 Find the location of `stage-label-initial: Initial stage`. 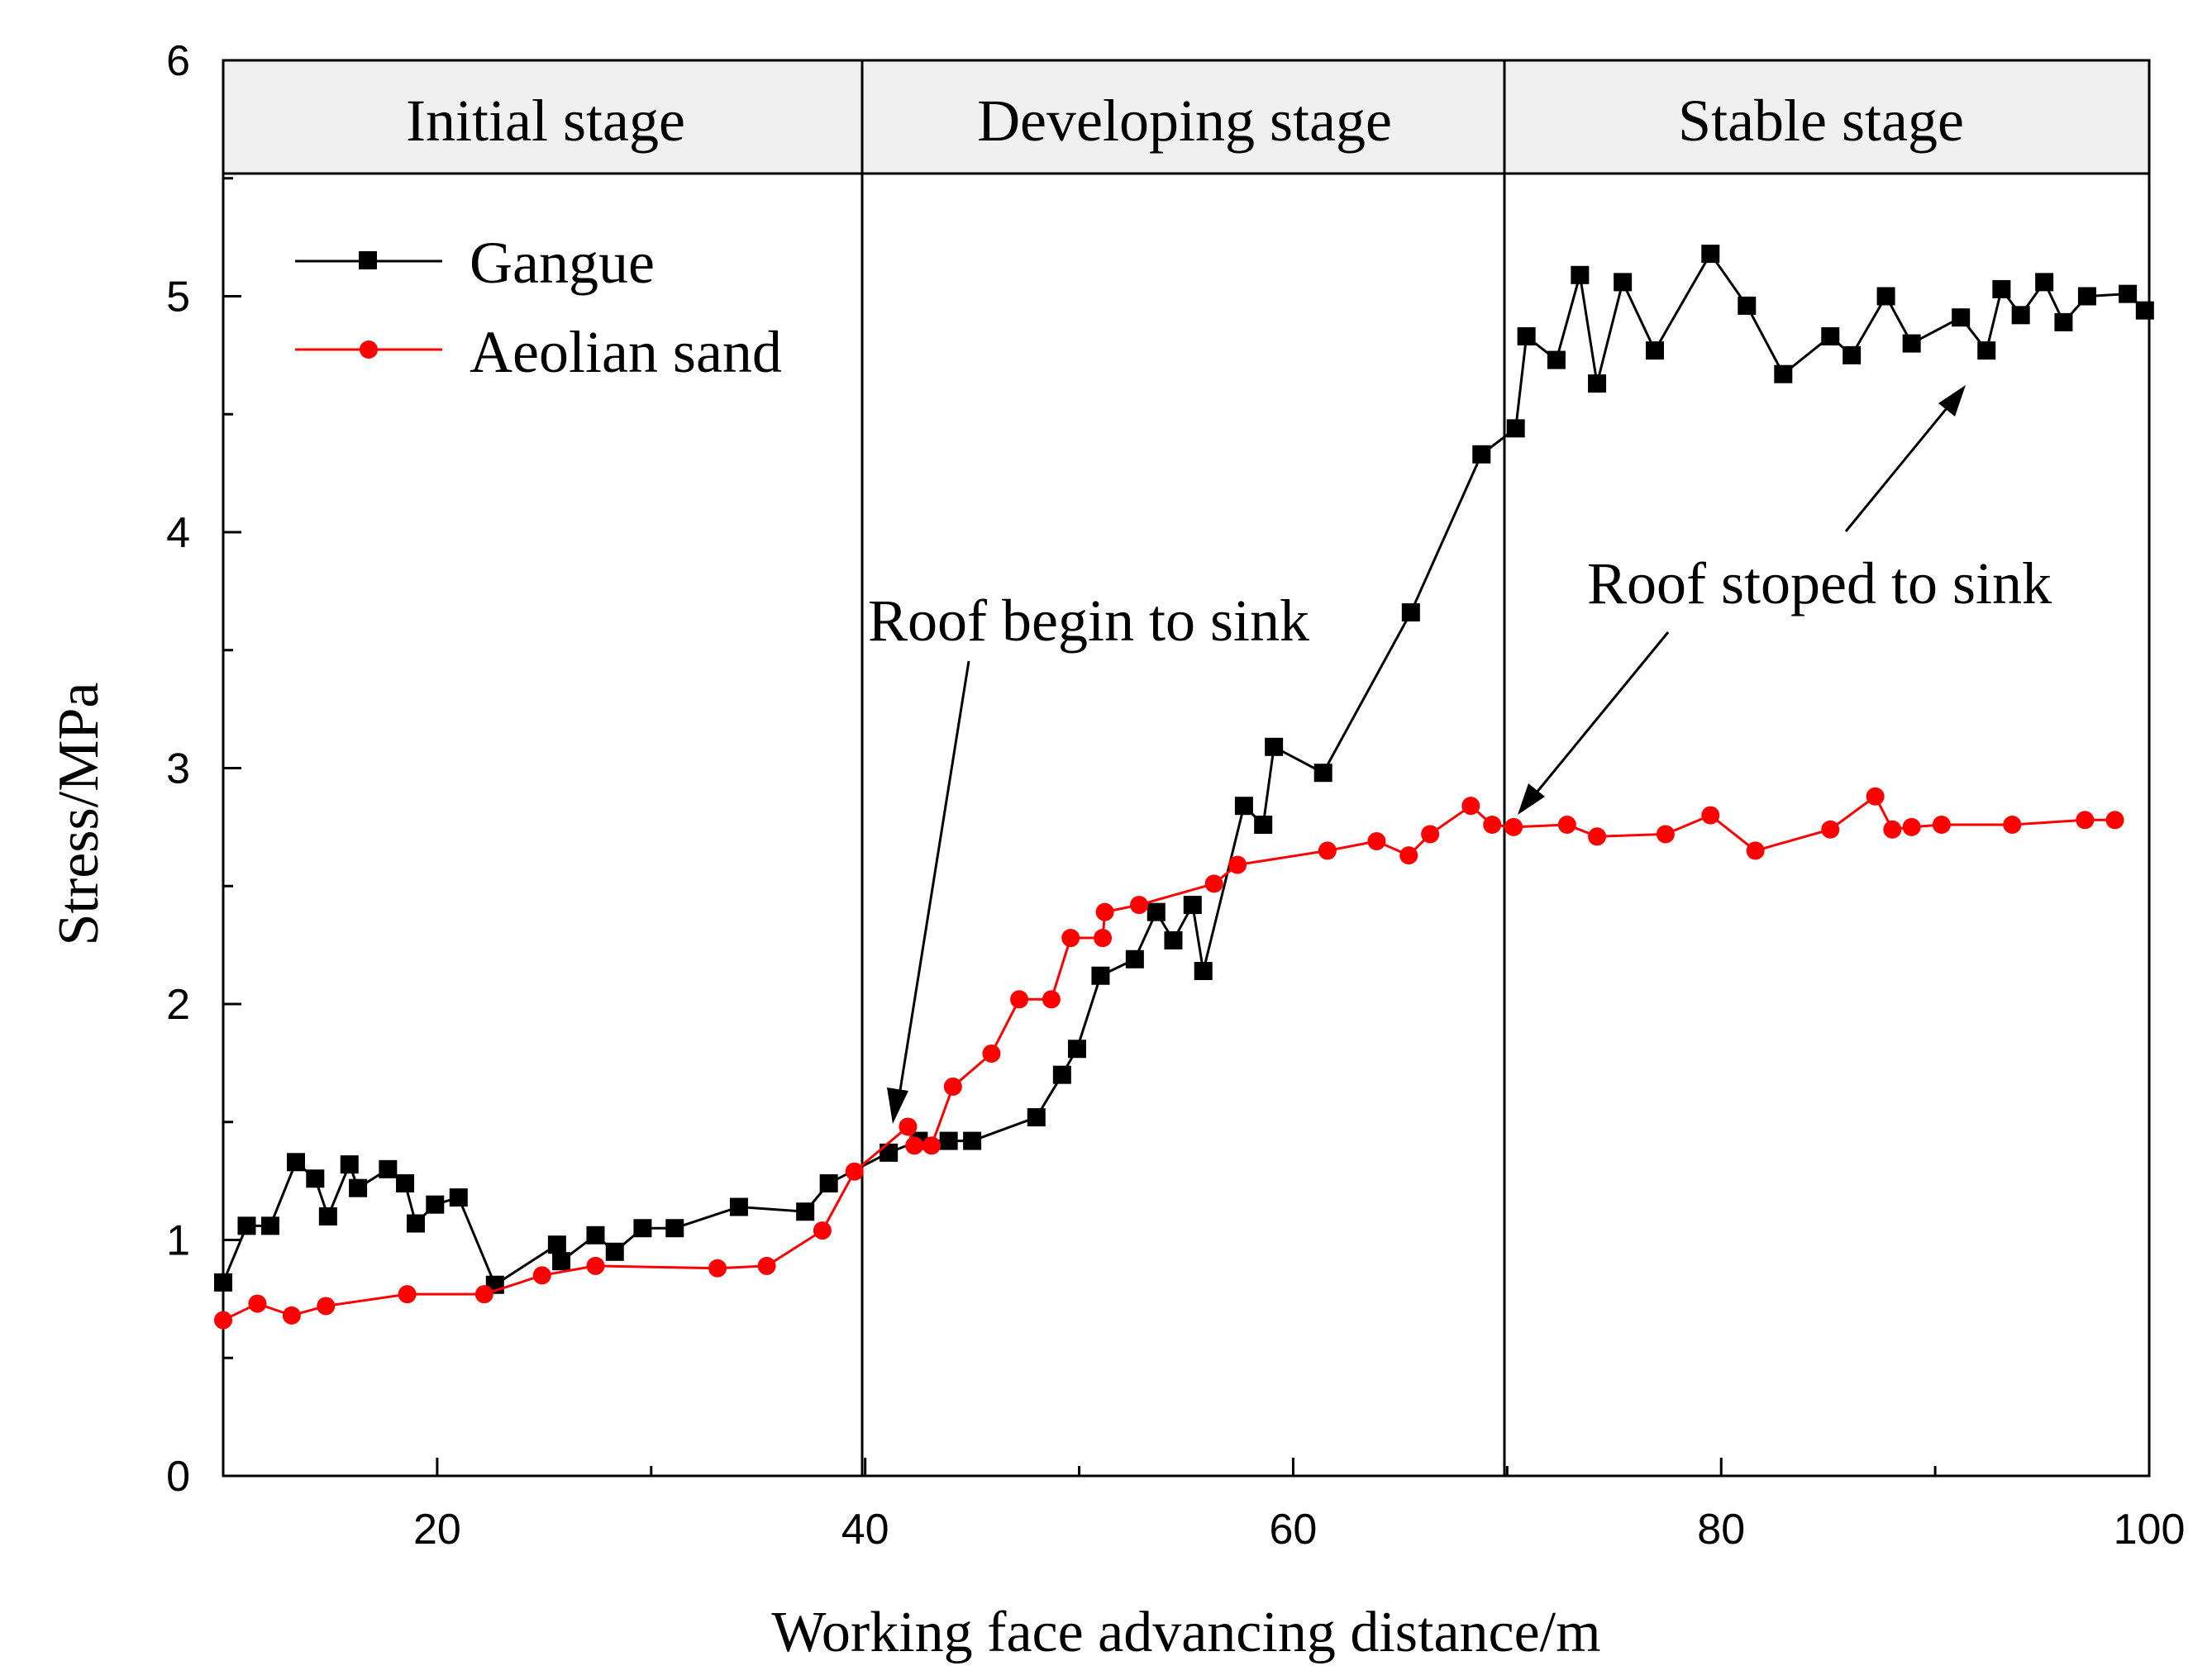

stage-label-initial: Initial stage is located at coordinates (545, 121).